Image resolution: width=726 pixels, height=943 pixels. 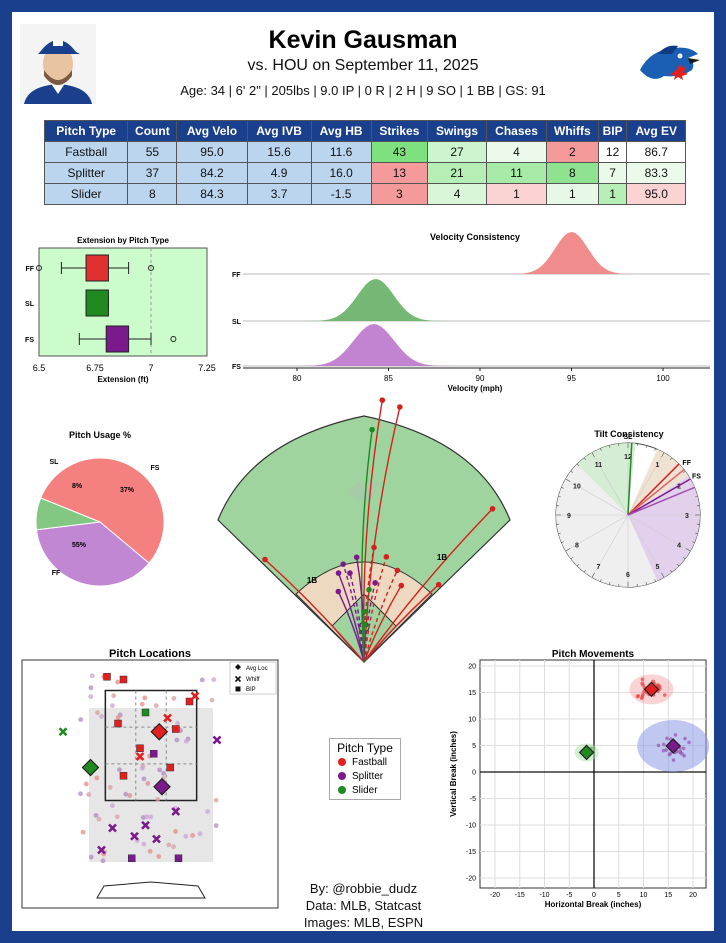 What do you see at coordinates (457, 152) in the screenshot?
I see `table-cell: 27` at bounding box center [457, 152].